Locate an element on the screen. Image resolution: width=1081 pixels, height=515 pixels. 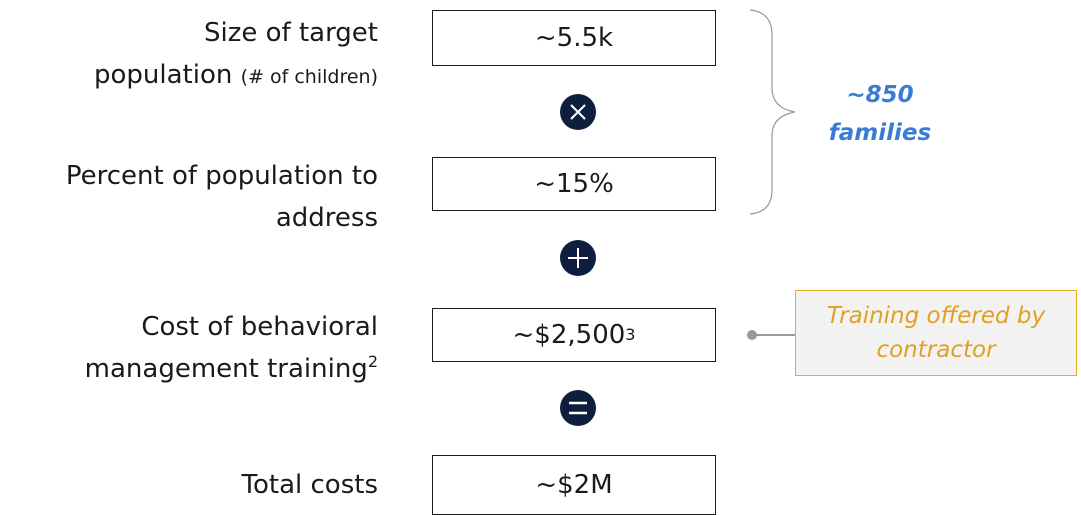
label-line: Percent of population to is located at coordinates (221, 176).